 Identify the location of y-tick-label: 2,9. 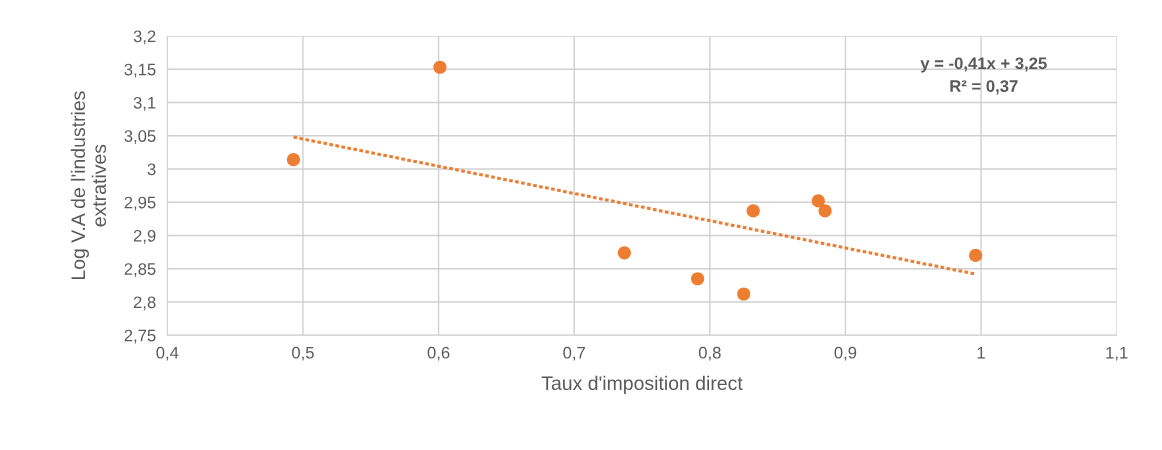
(144, 236).